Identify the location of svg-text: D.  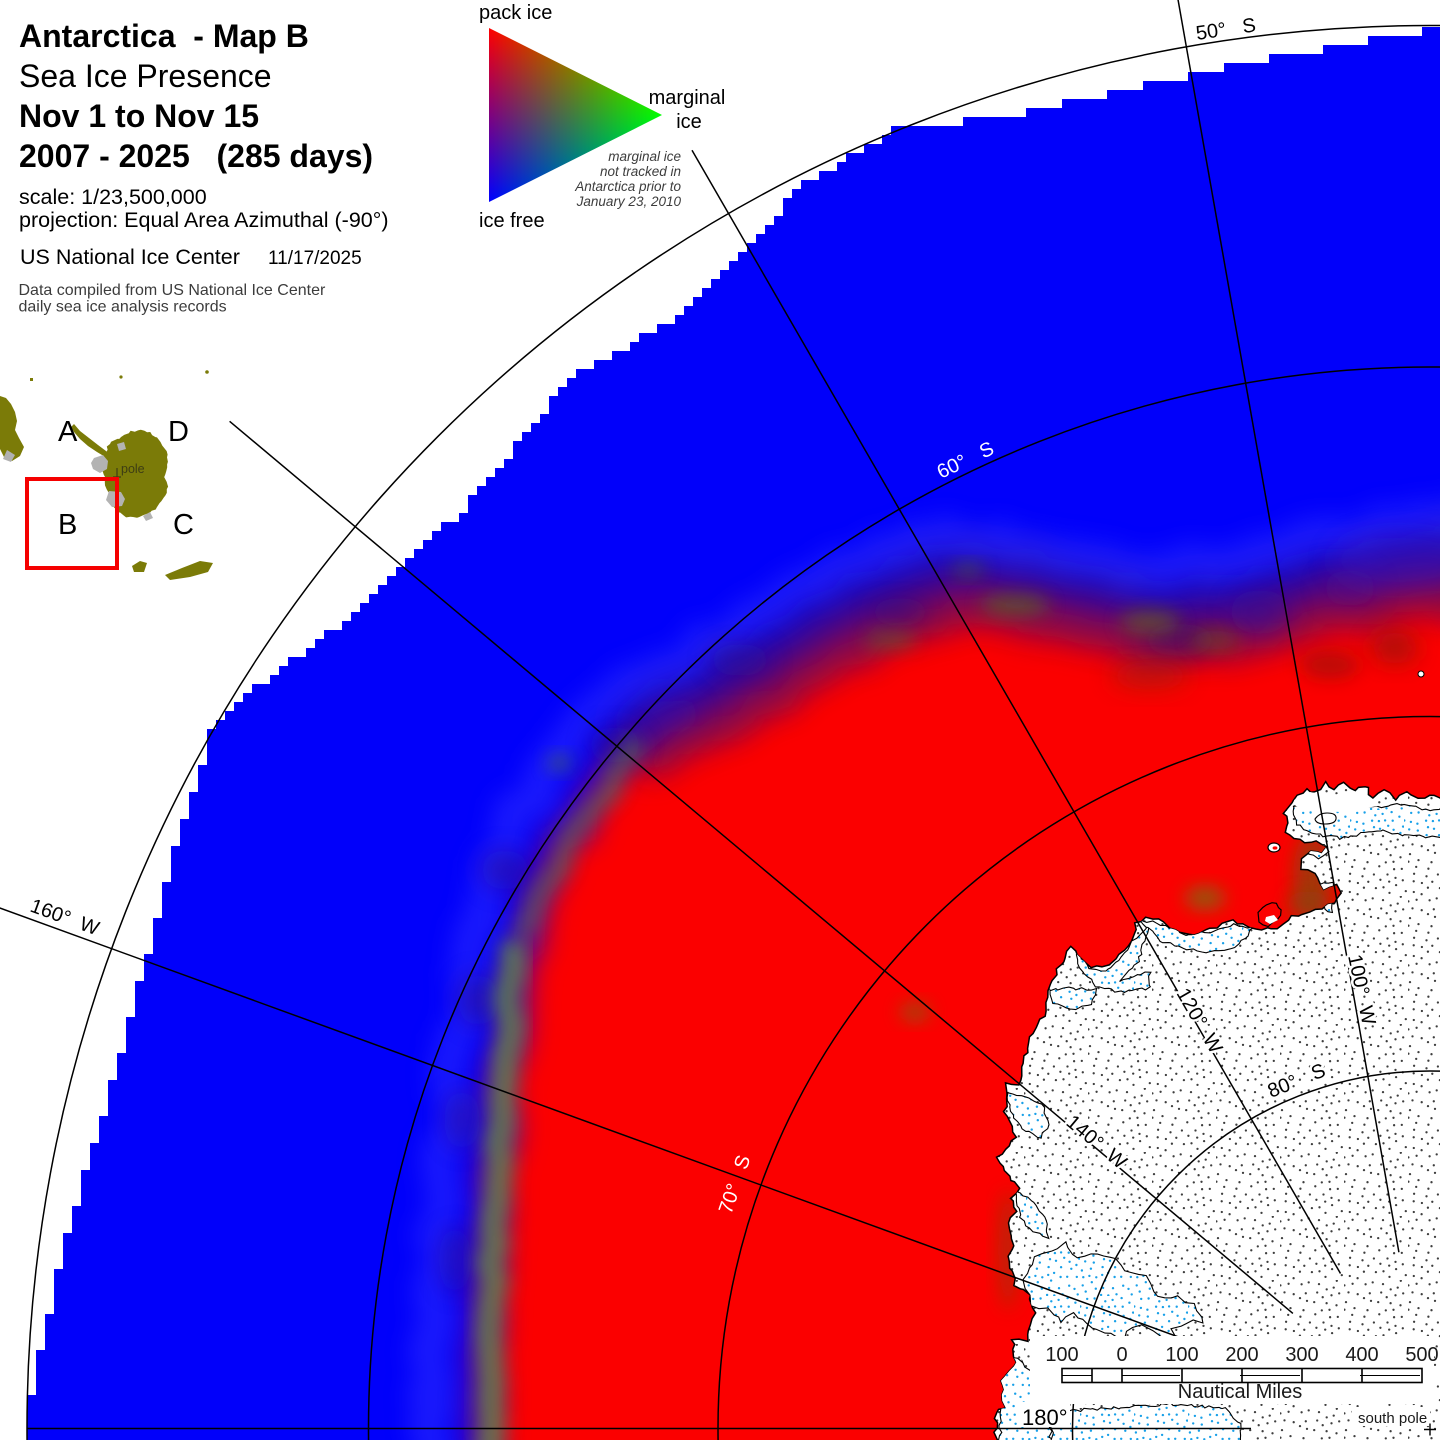
(178, 432).